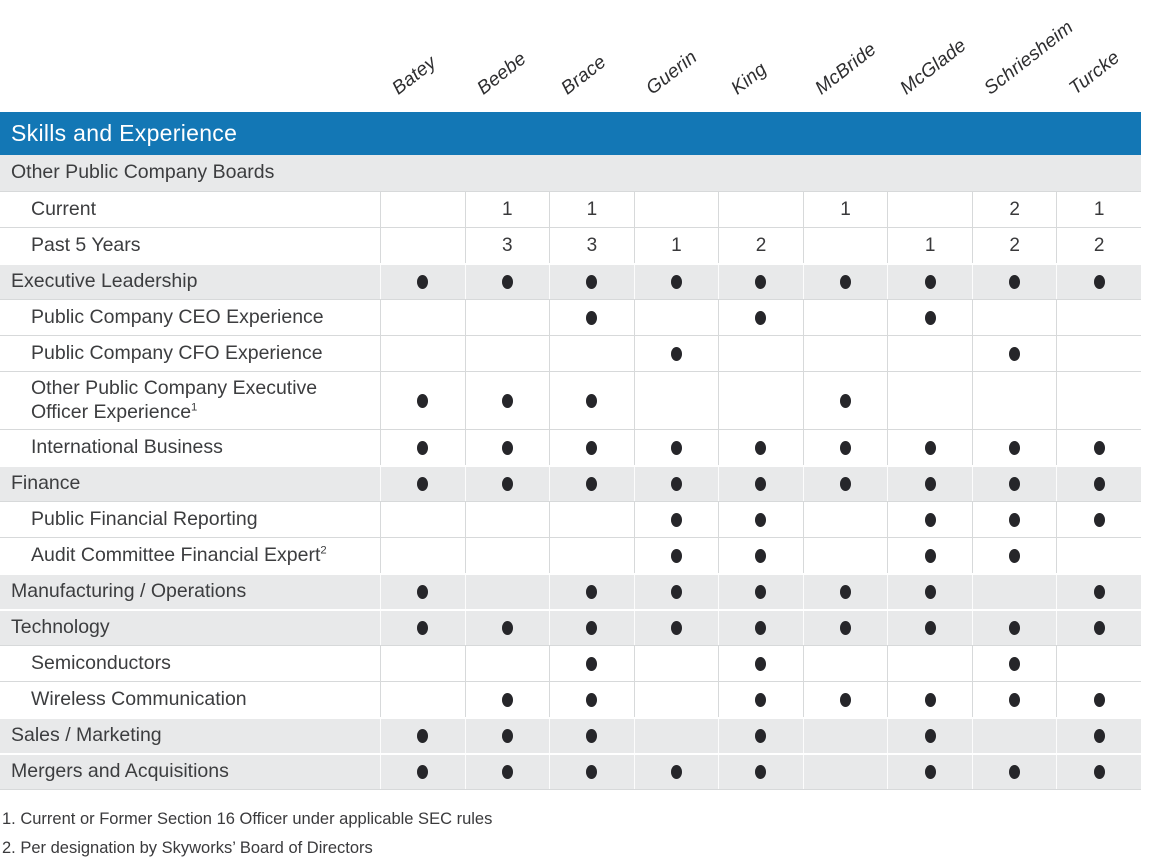 The height and width of the screenshot is (862, 1154). Describe the element at coordinates (190, 173) in the screenshot. I see `row-label: Other Public Company Boards` at that location.